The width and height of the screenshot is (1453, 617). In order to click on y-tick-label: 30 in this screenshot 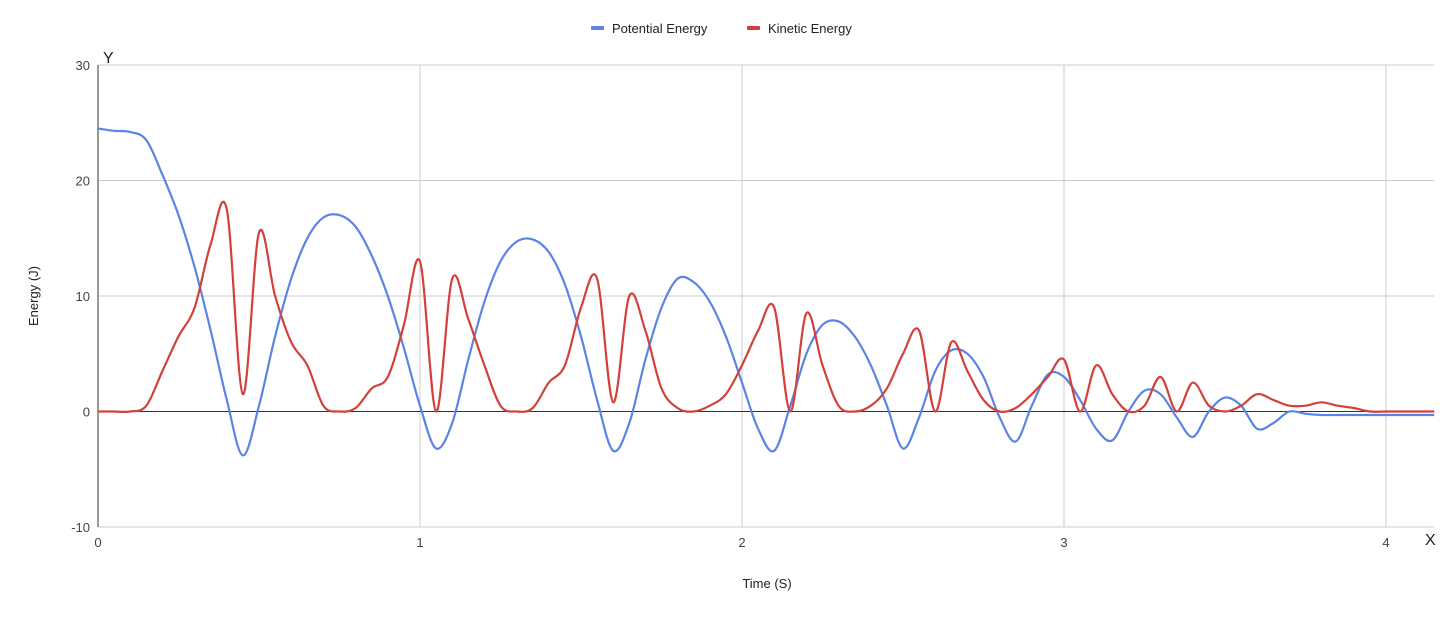, I will do `click(83, 65)`.